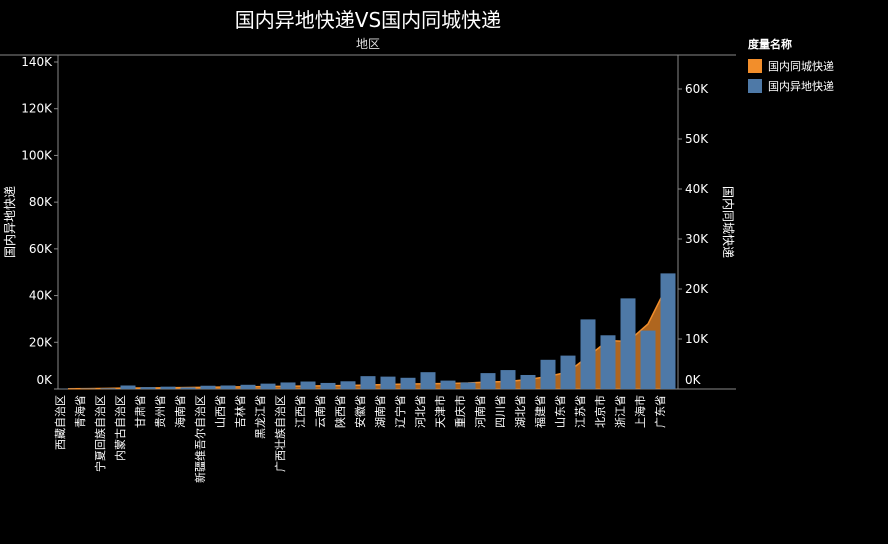 This screenshot has height=544, width=888. Describe the element at coordinates (697, 89) in the screenshot. I see `y2-tick-label: 60K` at that location.